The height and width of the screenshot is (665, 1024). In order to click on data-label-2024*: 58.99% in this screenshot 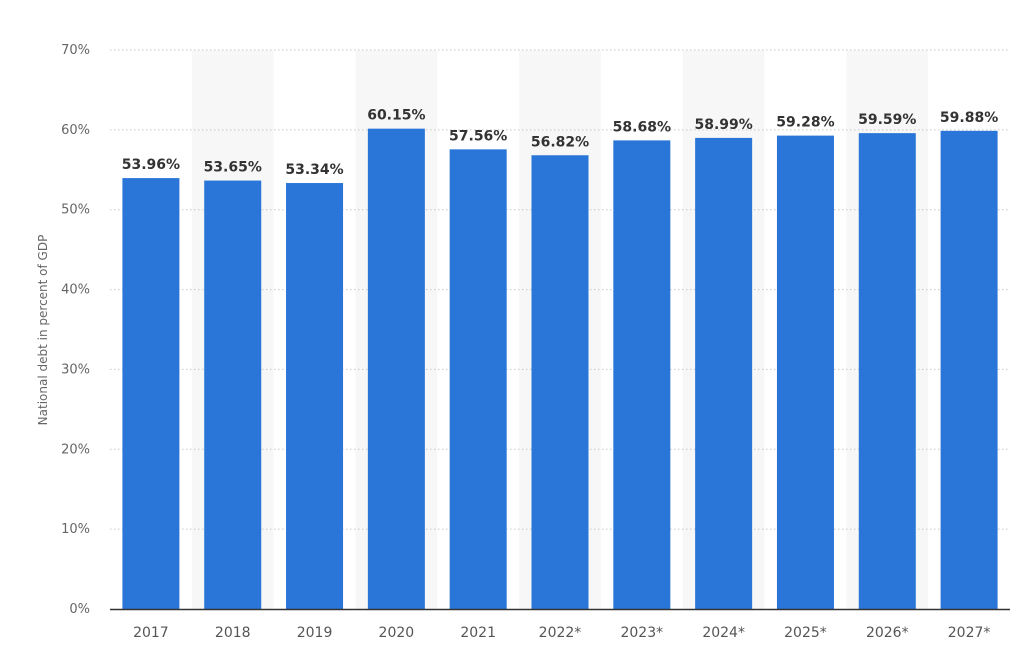, I will do `click(723, 125)`.